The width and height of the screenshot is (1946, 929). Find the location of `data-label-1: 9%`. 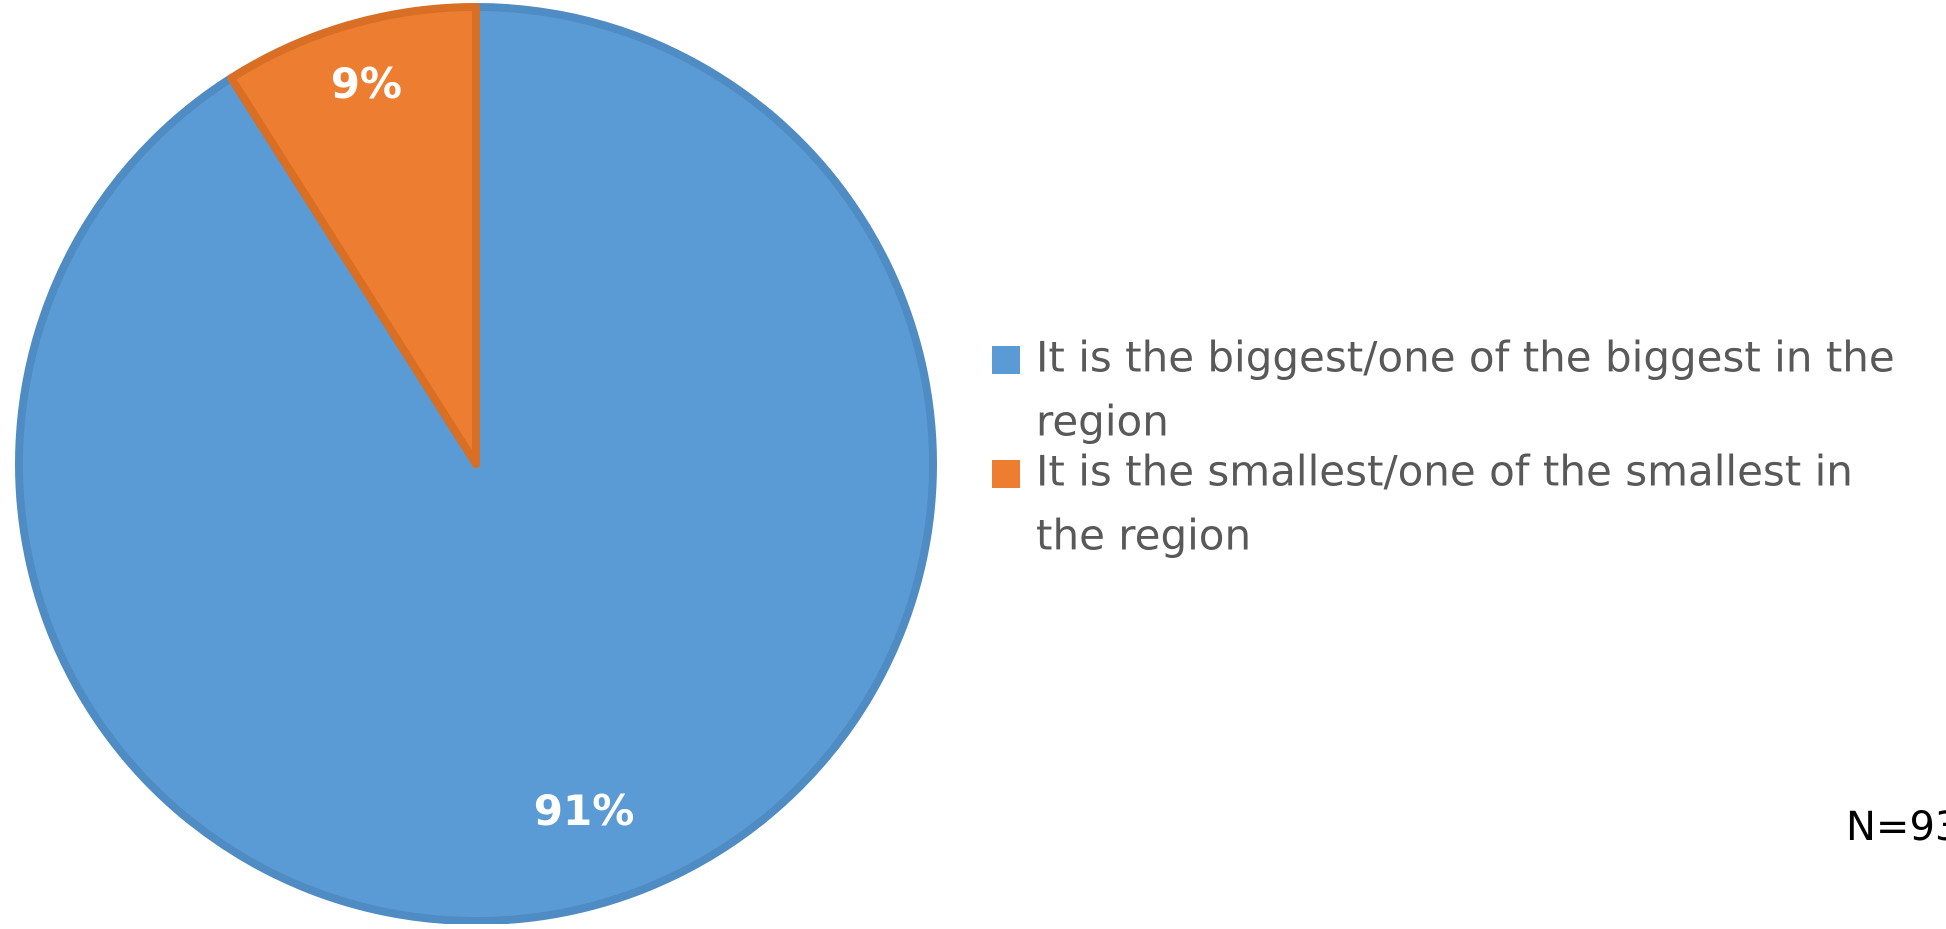

data-label-1: 9% is located at coordinates (366, 83).